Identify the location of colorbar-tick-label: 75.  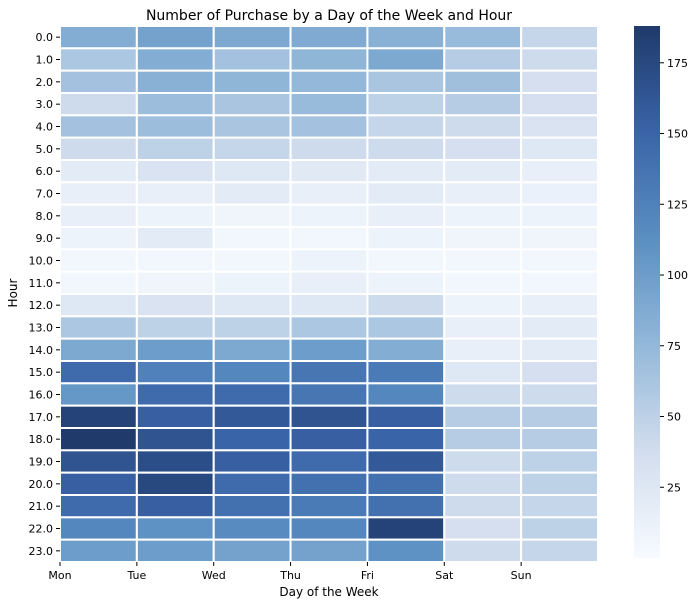
(674, 346).